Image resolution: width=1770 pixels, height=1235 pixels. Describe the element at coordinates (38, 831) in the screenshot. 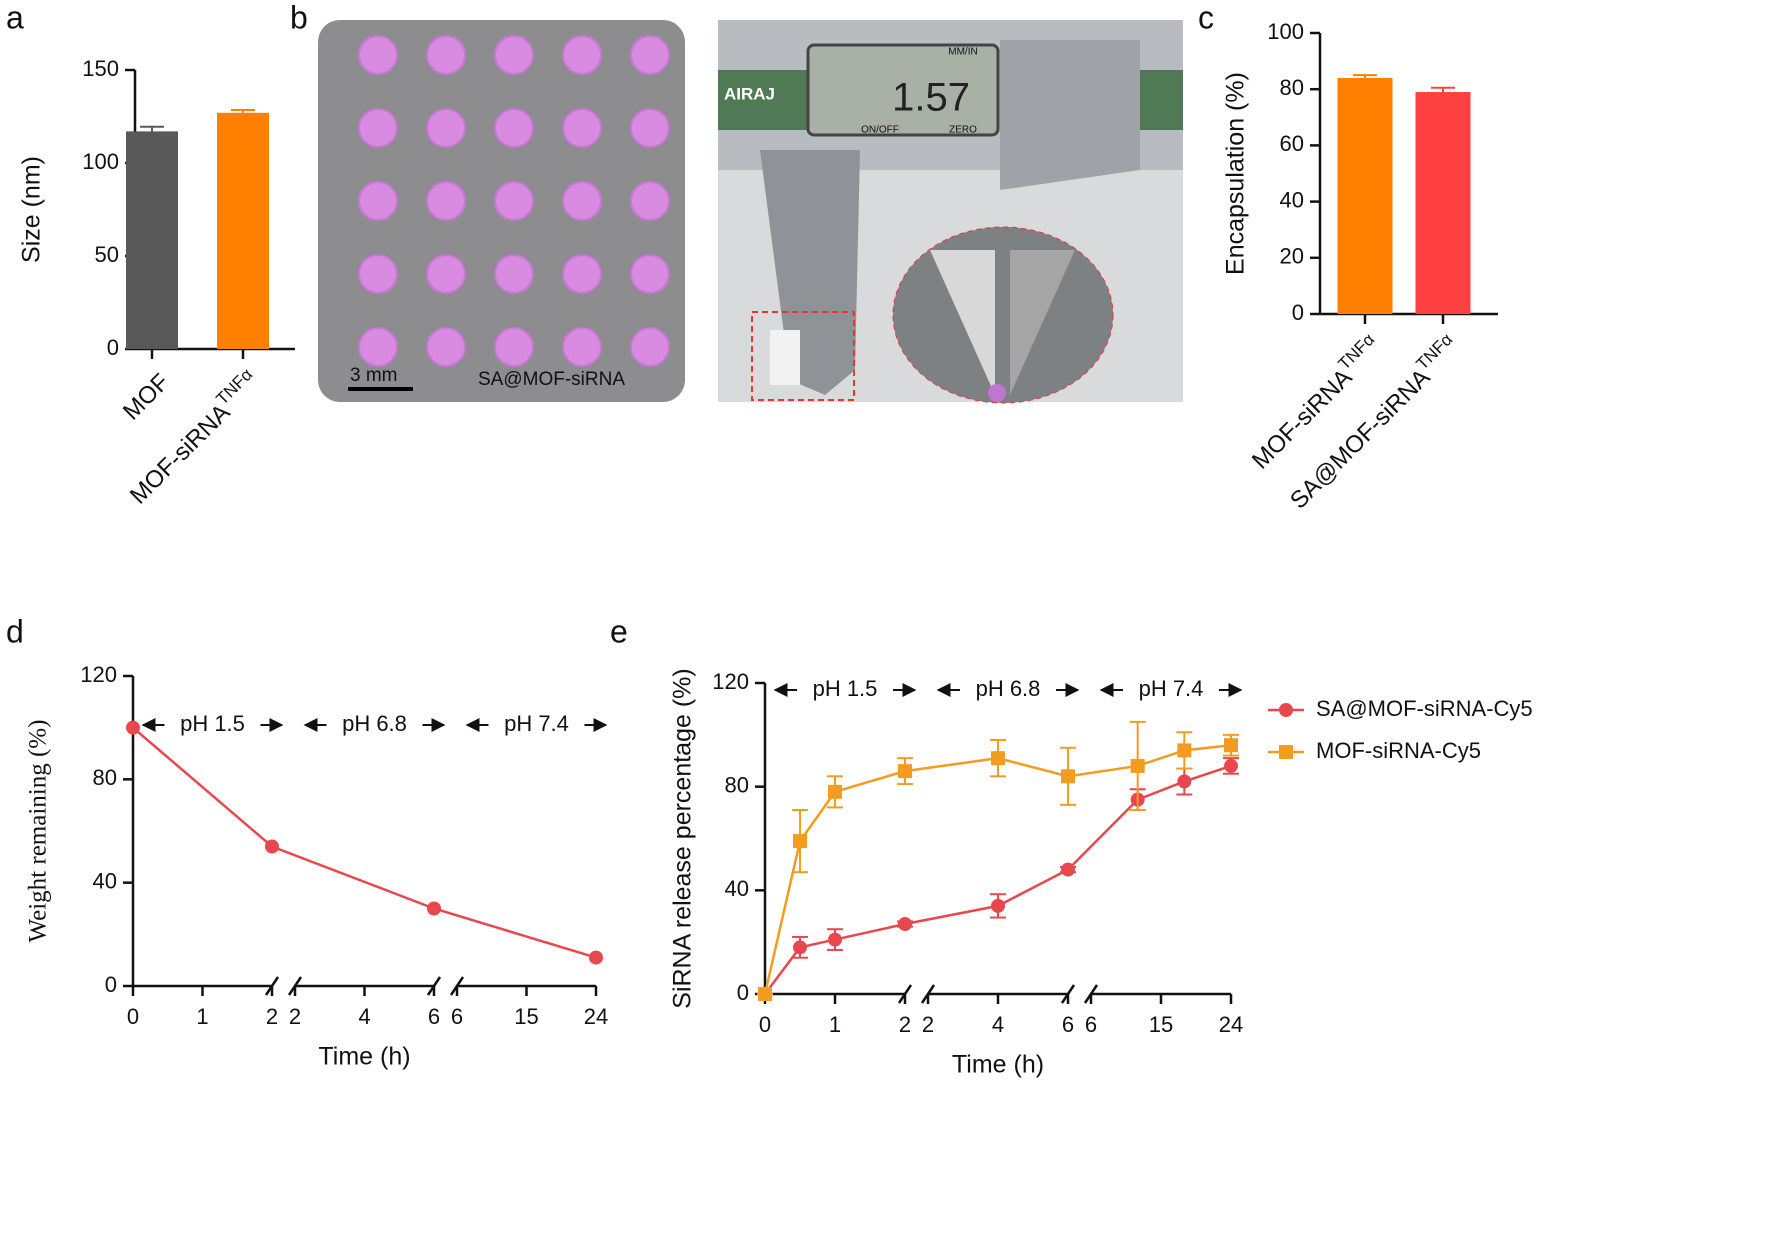

I see `y-axis-label: Weight remaining (%)` at that location.